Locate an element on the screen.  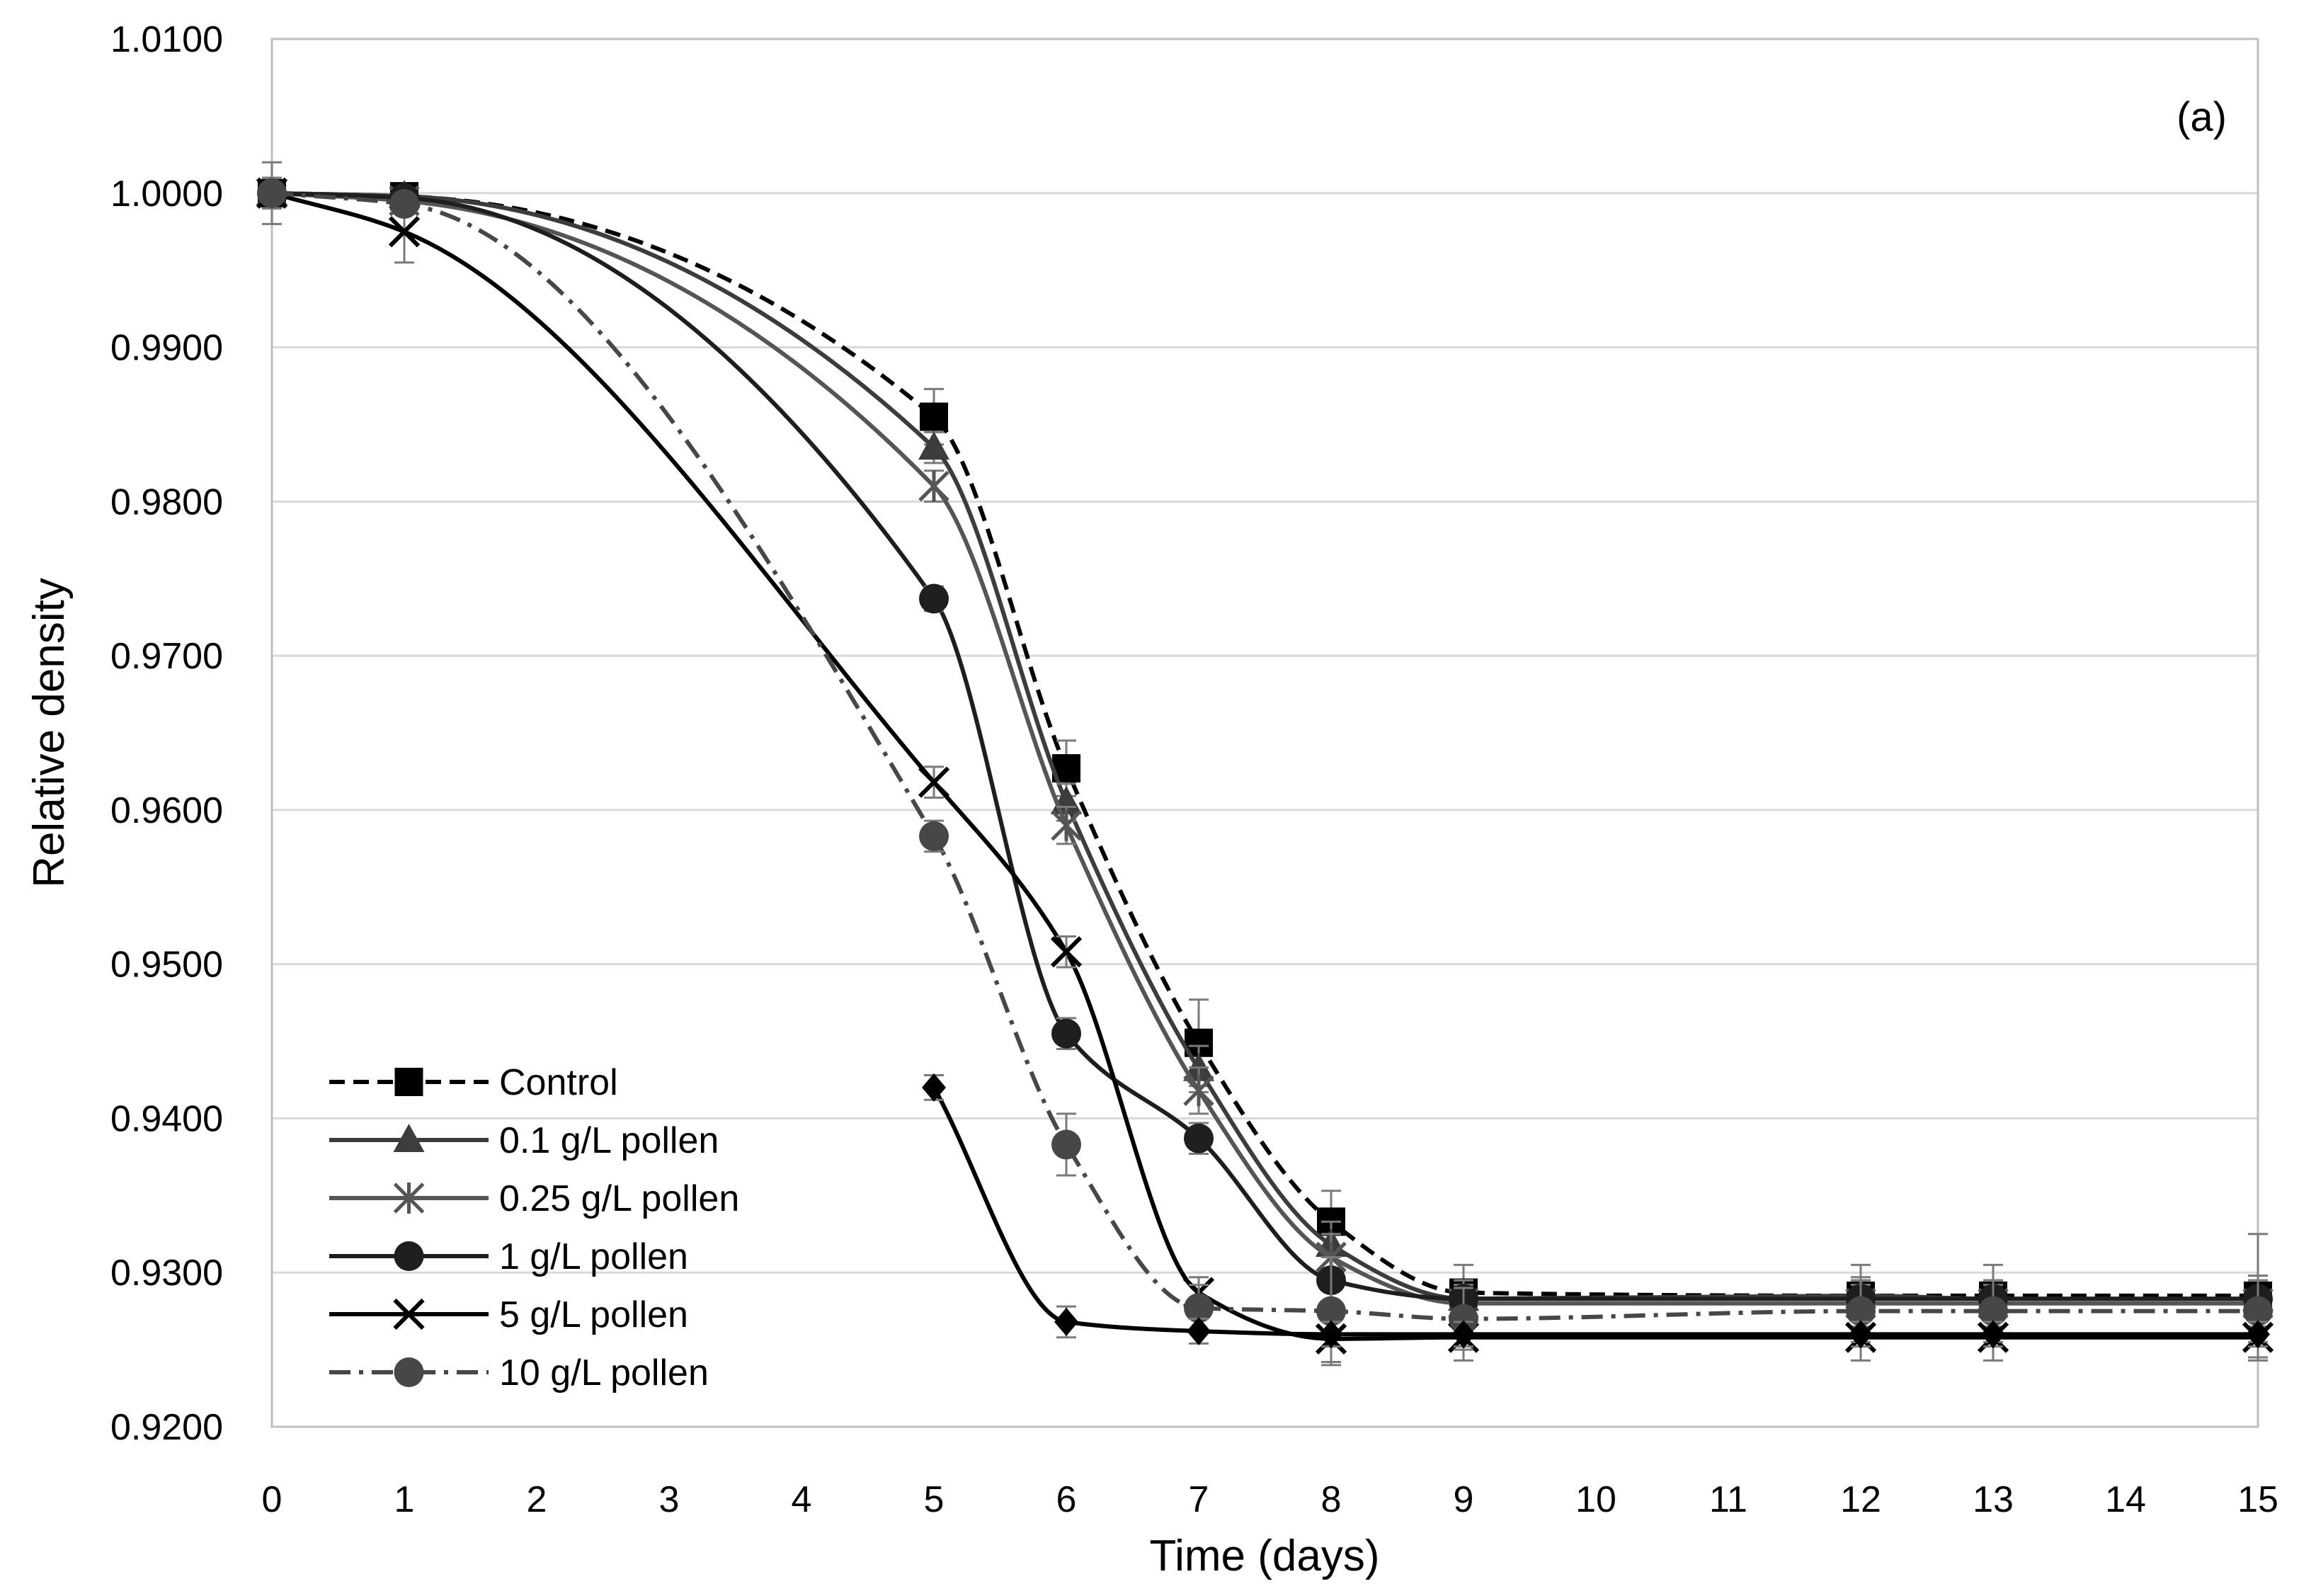
y-tick-label: 0.9700 is located at coordinates (166, 656).